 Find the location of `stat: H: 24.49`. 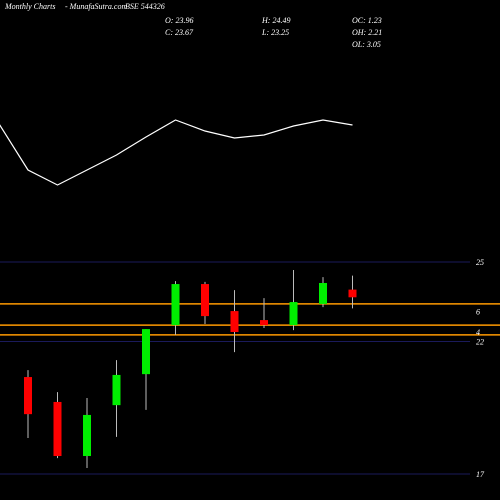

stat: H: 24.49 is located at coordinates (275, 20).